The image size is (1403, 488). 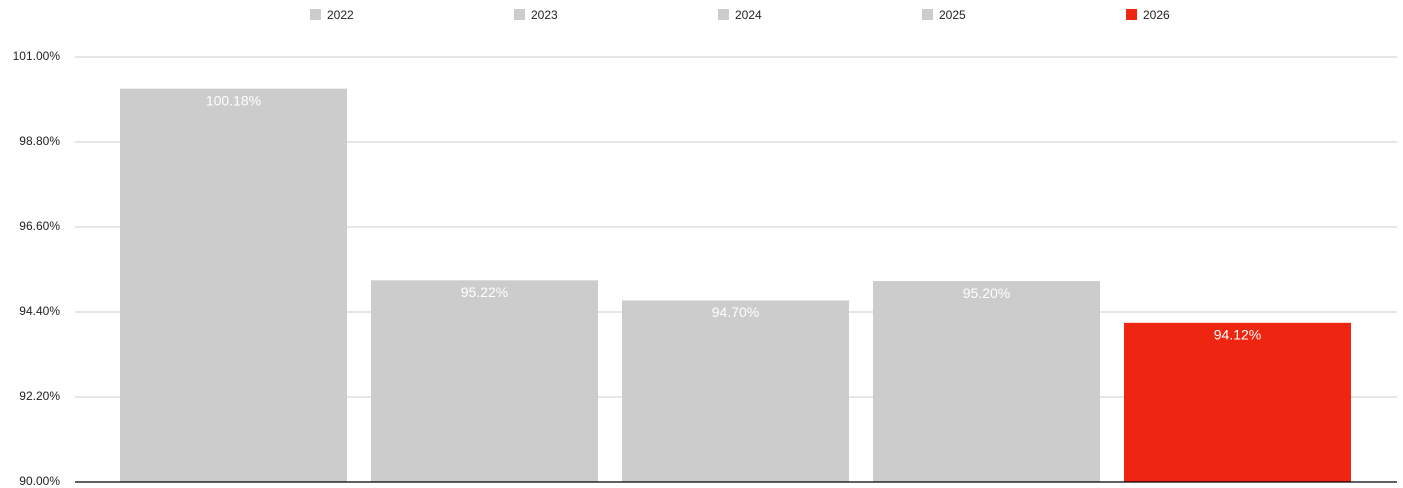 I want to click on y-tick-label: 98.80%, so click(x=39, y=141).